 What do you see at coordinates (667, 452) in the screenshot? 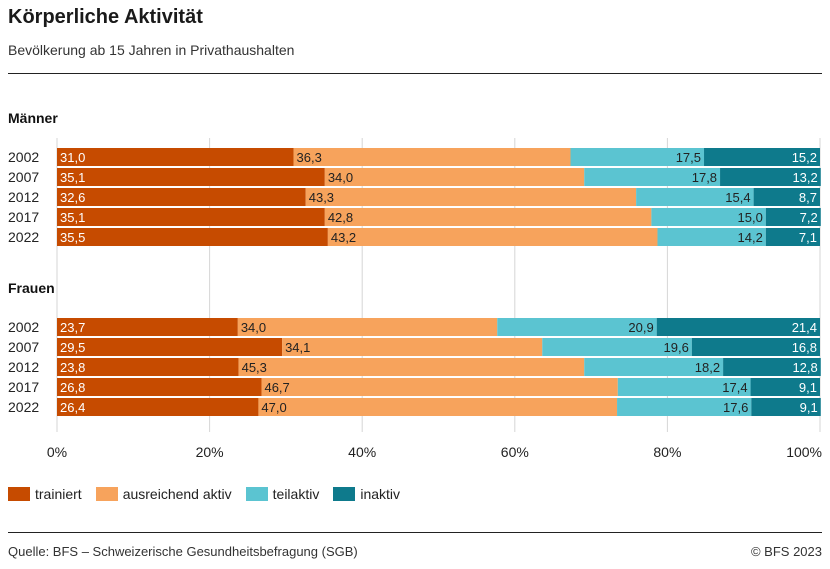
I see `x-tick-label: 80%` at bounding box center [667, 452].